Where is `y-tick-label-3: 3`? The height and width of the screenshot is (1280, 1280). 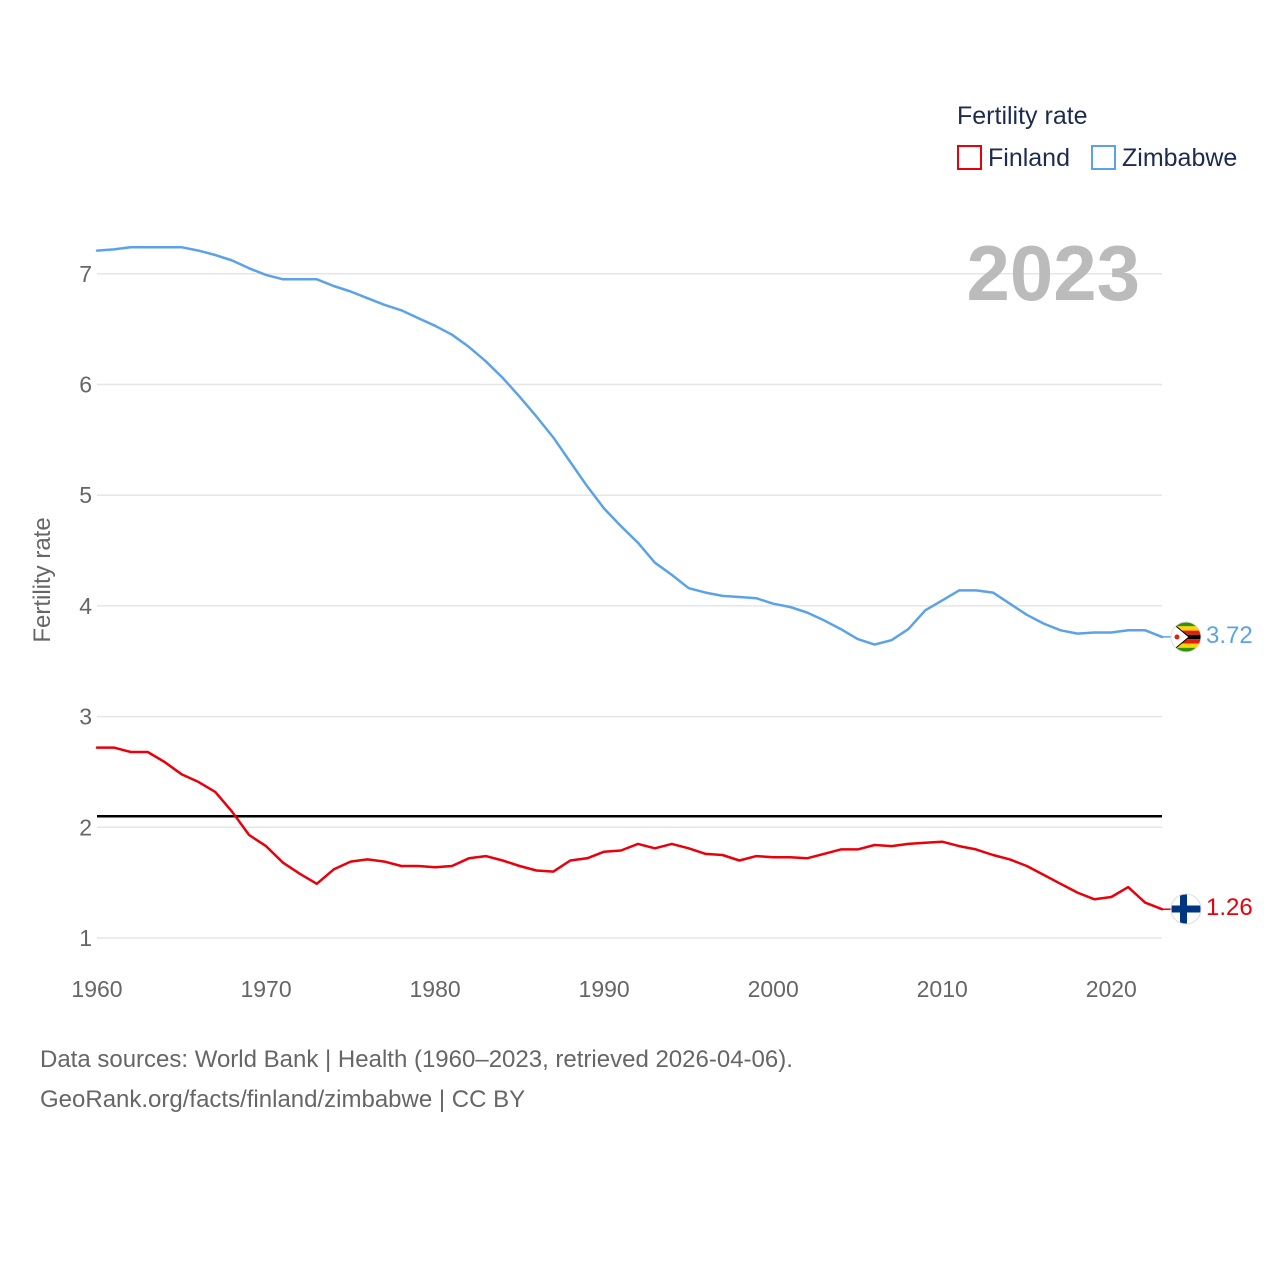 y-tick-label-3: 3 is located at coordinates (85, 717).